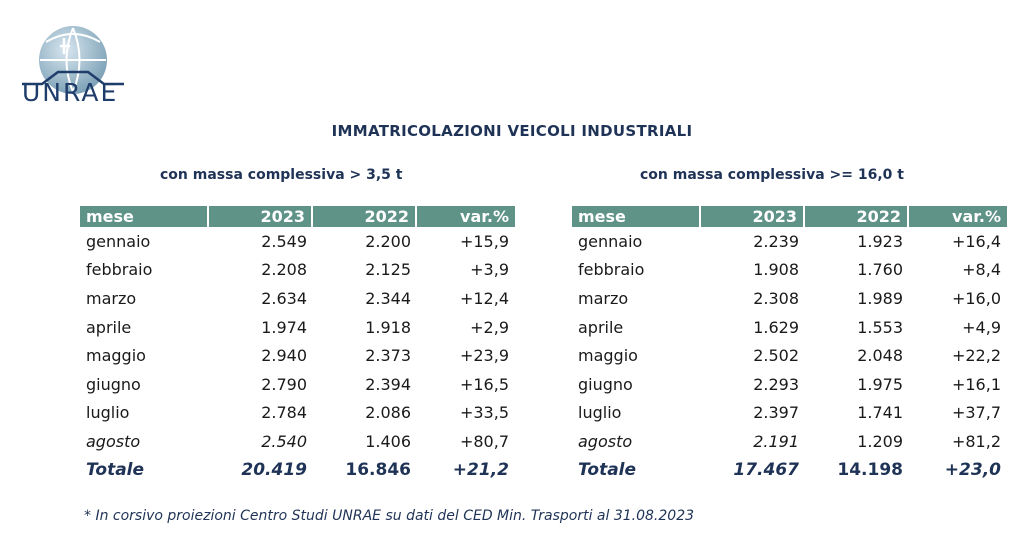 The height and width of the screenshot is (540, 1024). I want to click on cell-var: +80,7, so click(484, 441).